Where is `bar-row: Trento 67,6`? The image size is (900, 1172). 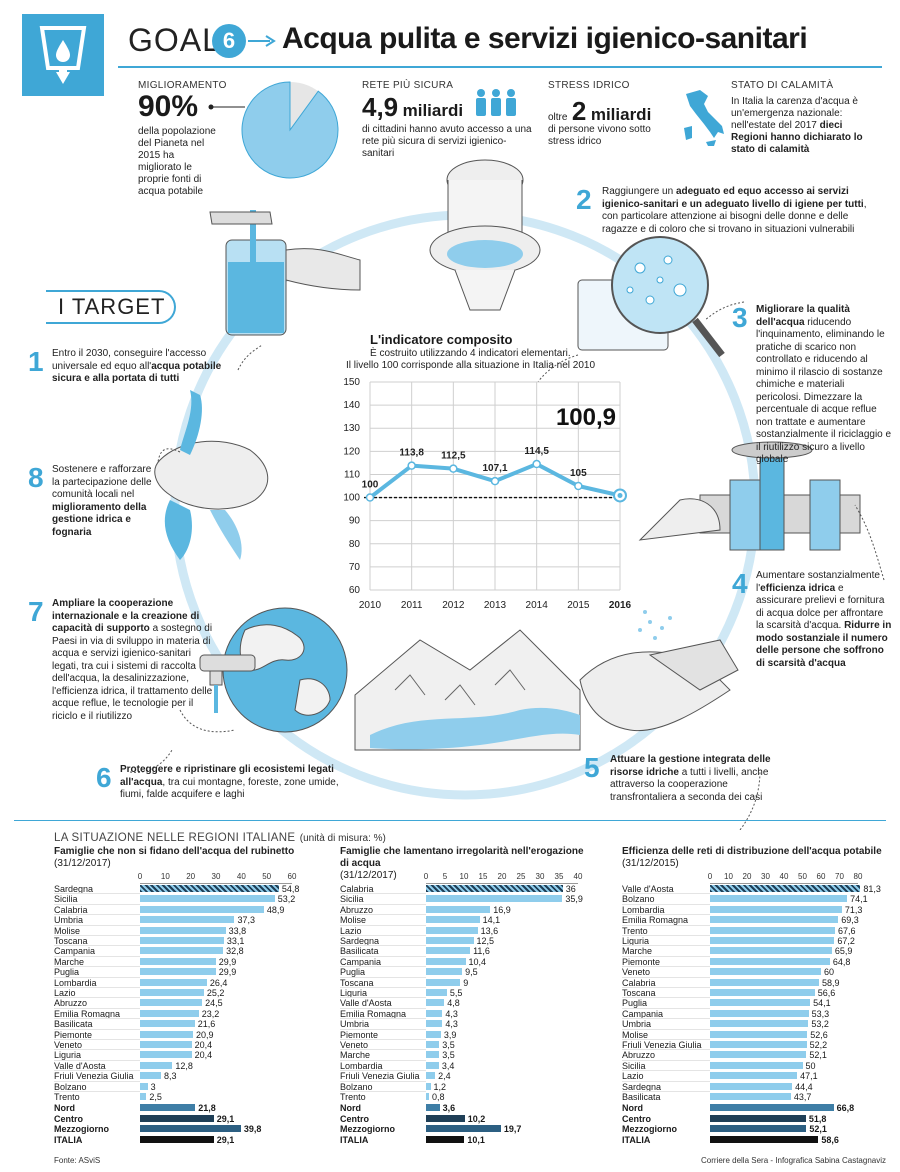 bar-row: Trento 67,6 is located at coordinates (760, 930).